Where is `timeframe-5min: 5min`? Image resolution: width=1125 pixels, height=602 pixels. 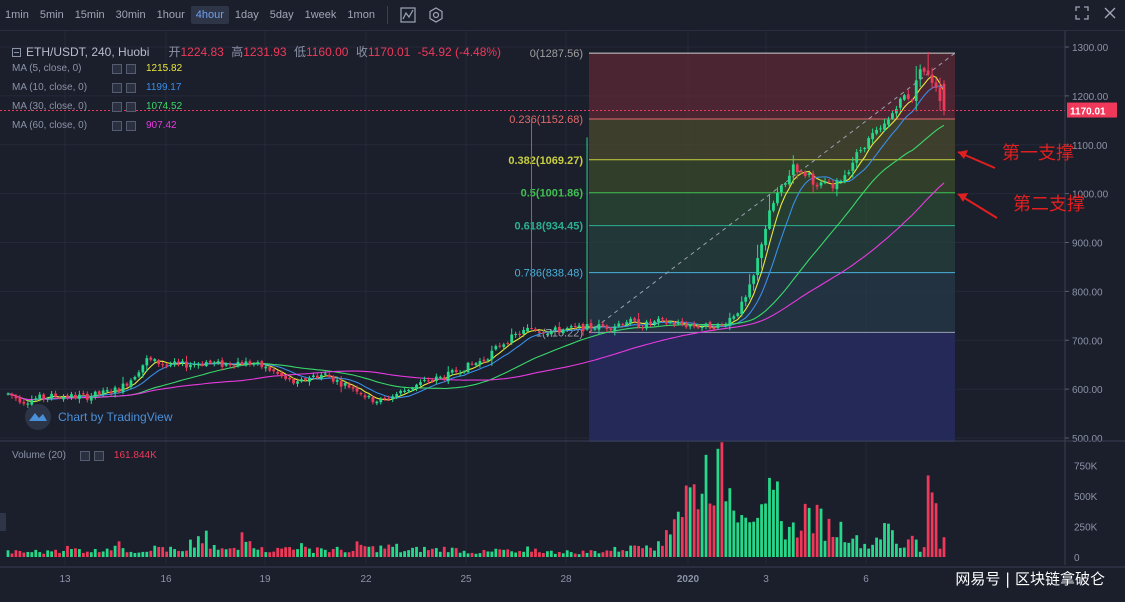
timeframe-5min: 5min is located at coordinates (51, 15).